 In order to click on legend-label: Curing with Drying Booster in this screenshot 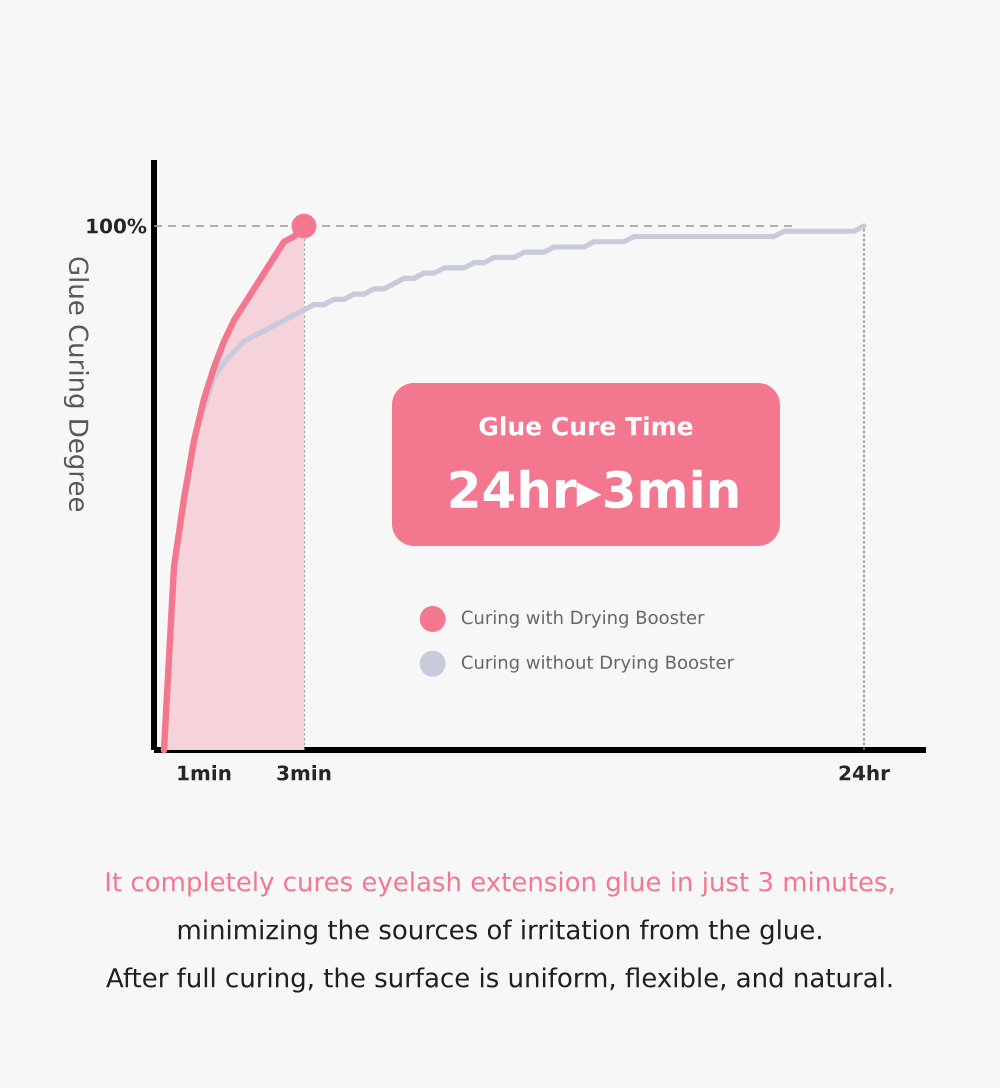, I will do `click(583, 619)`.